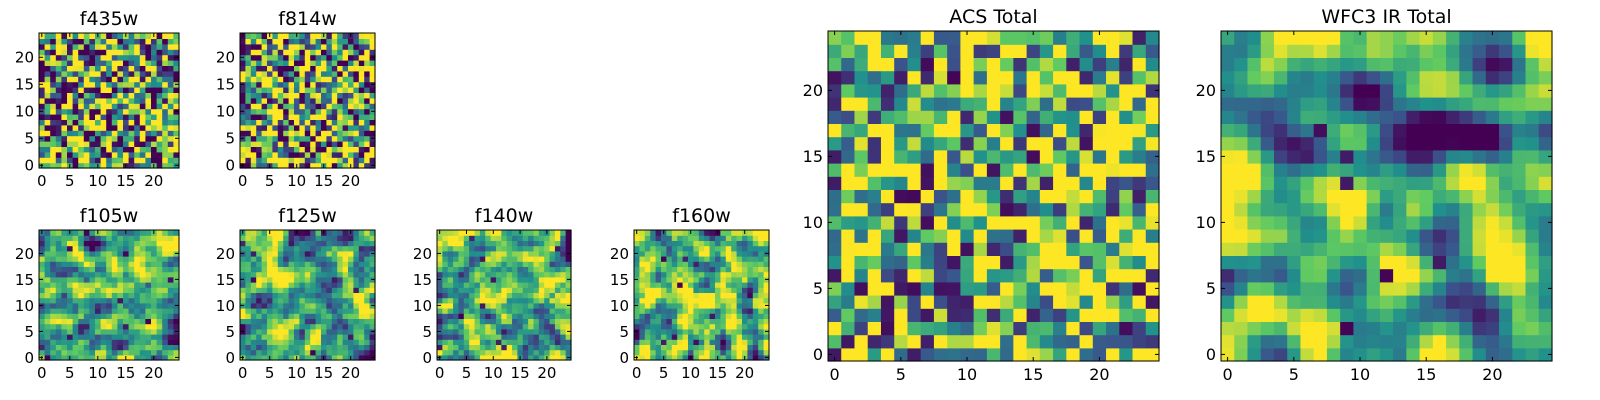  I want to click on x-tick-label: 20, so click(350, 373).